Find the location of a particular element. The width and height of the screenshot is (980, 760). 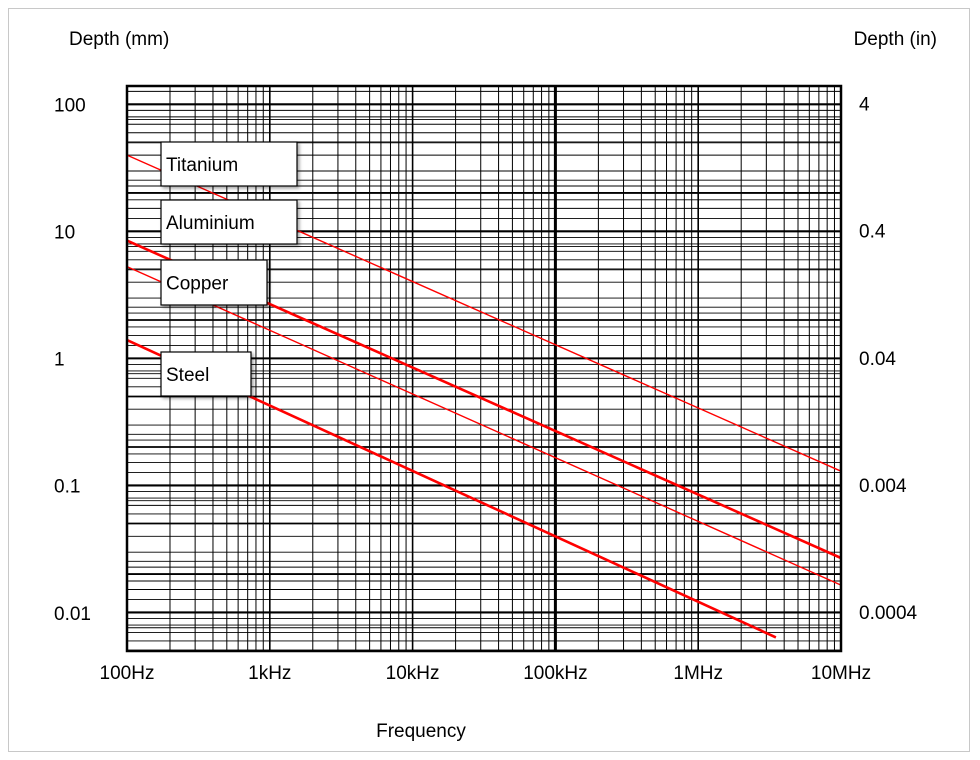

legend-item-aluminium: Aluminium is located at coordinates (229, 222).